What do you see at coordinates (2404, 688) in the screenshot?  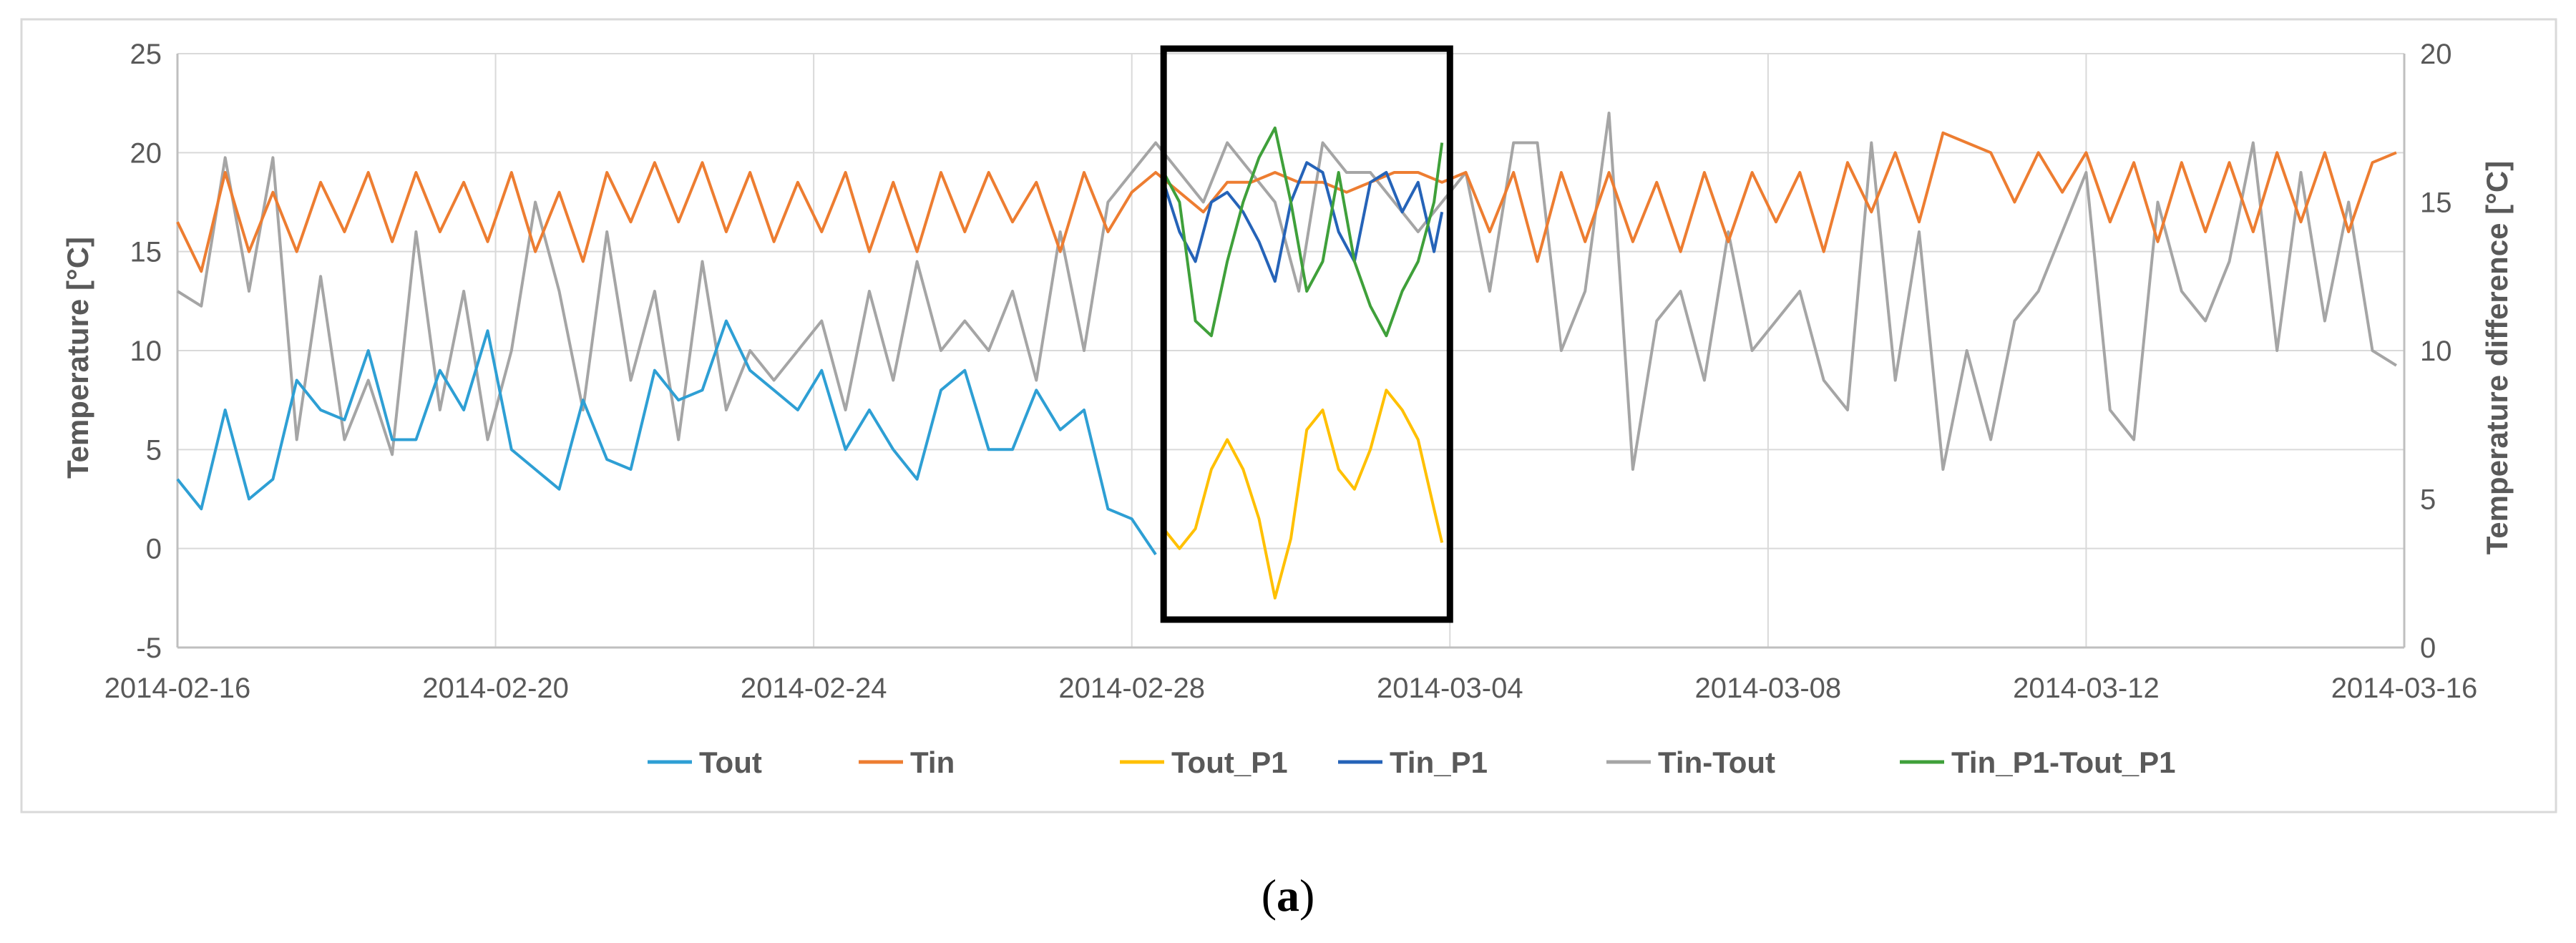 I see `x-tick-label: 2014-03-16` at bounding box center [2404, 688].